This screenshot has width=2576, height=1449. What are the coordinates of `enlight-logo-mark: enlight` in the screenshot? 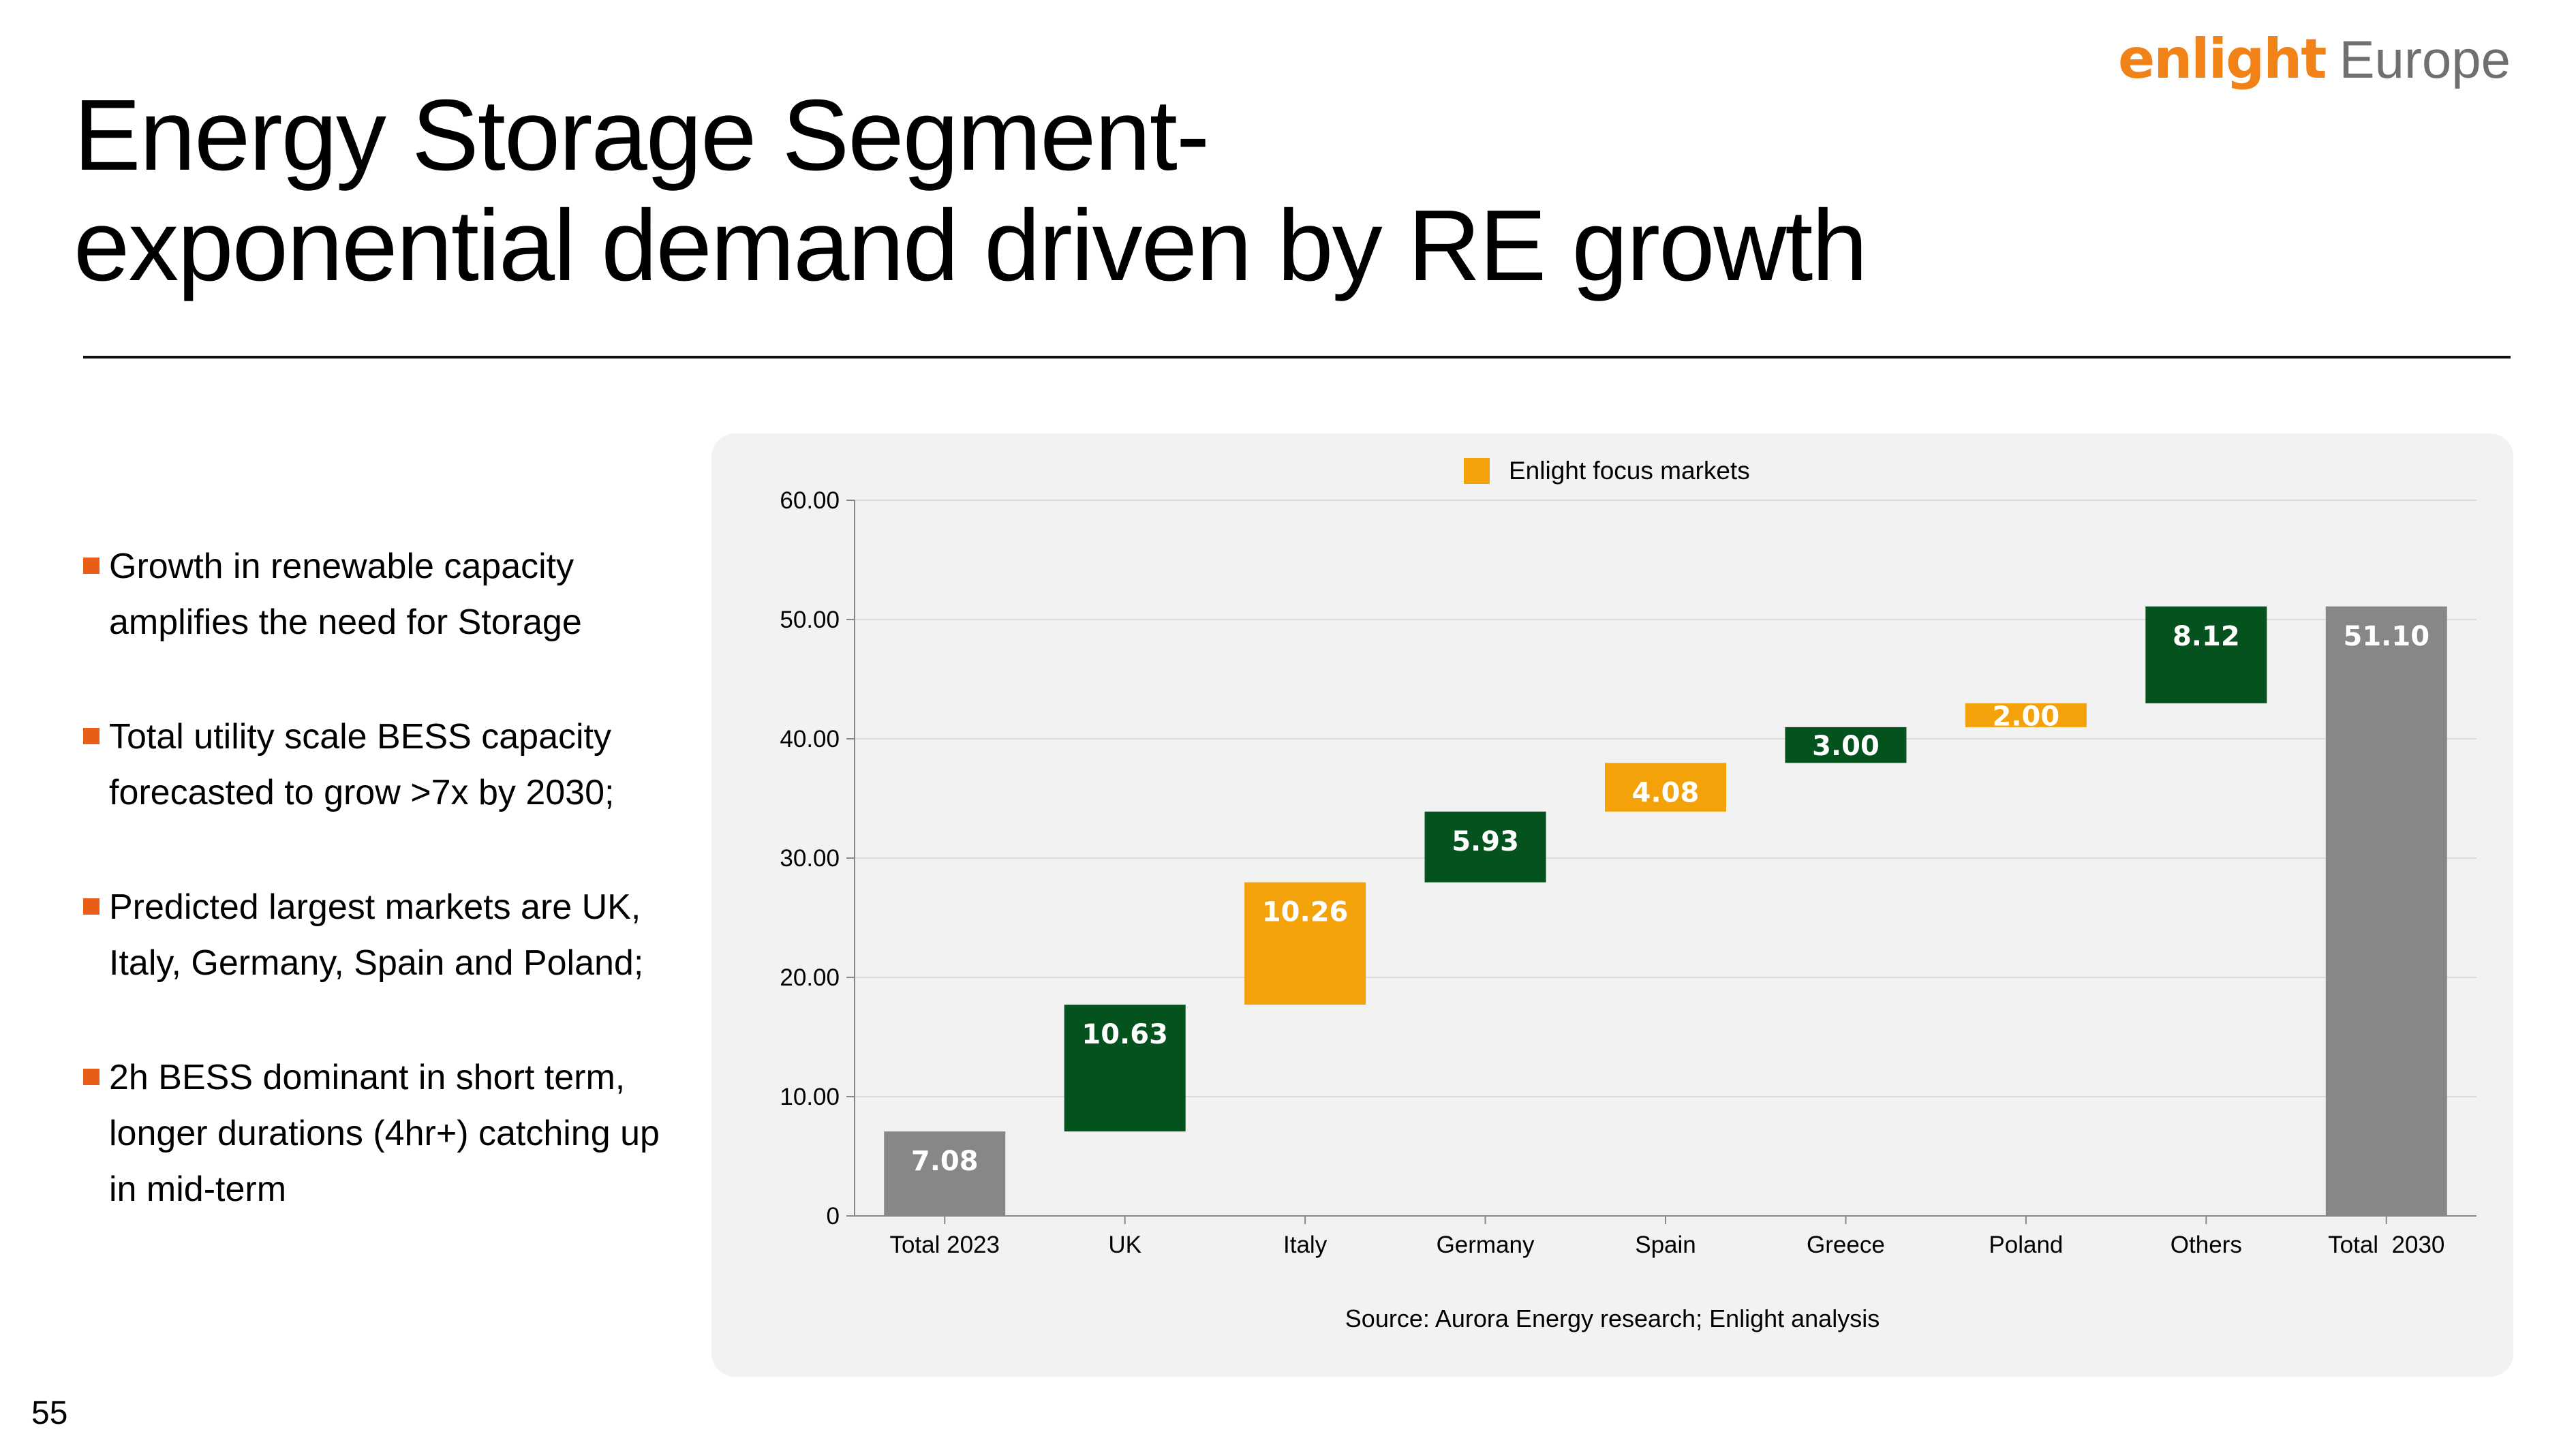 It's located at (2222, 59).